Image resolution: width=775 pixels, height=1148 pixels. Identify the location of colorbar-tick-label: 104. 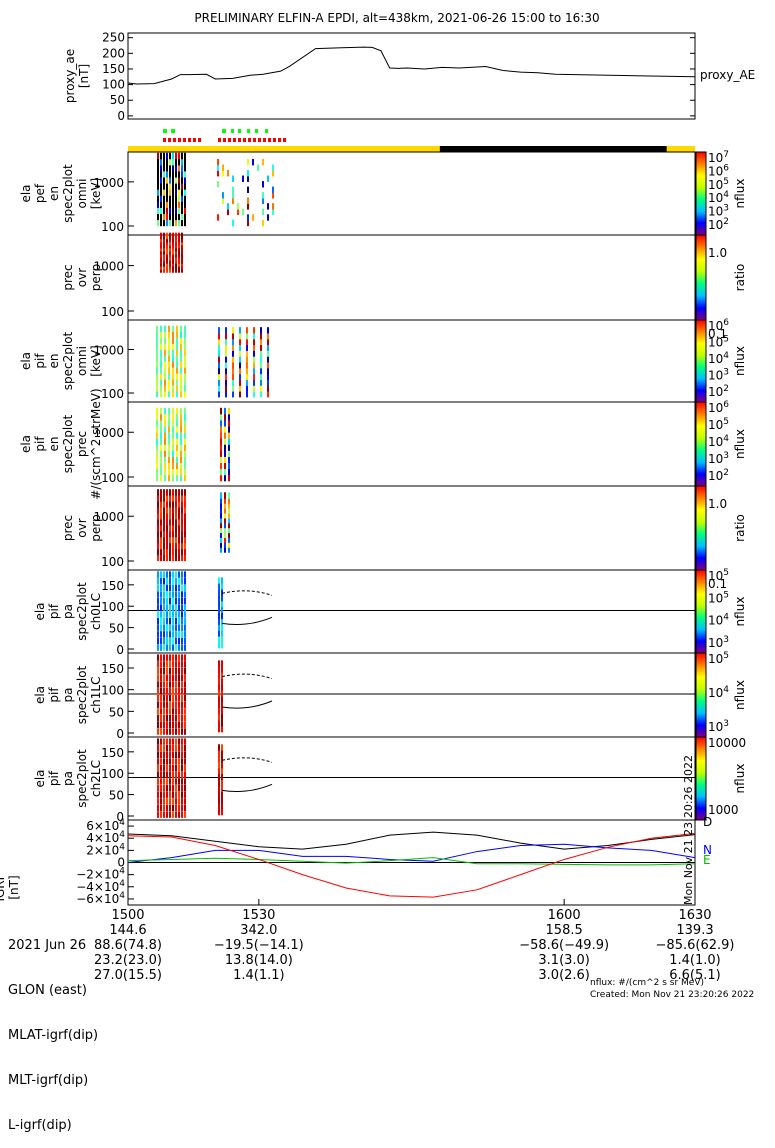
(718, 358).